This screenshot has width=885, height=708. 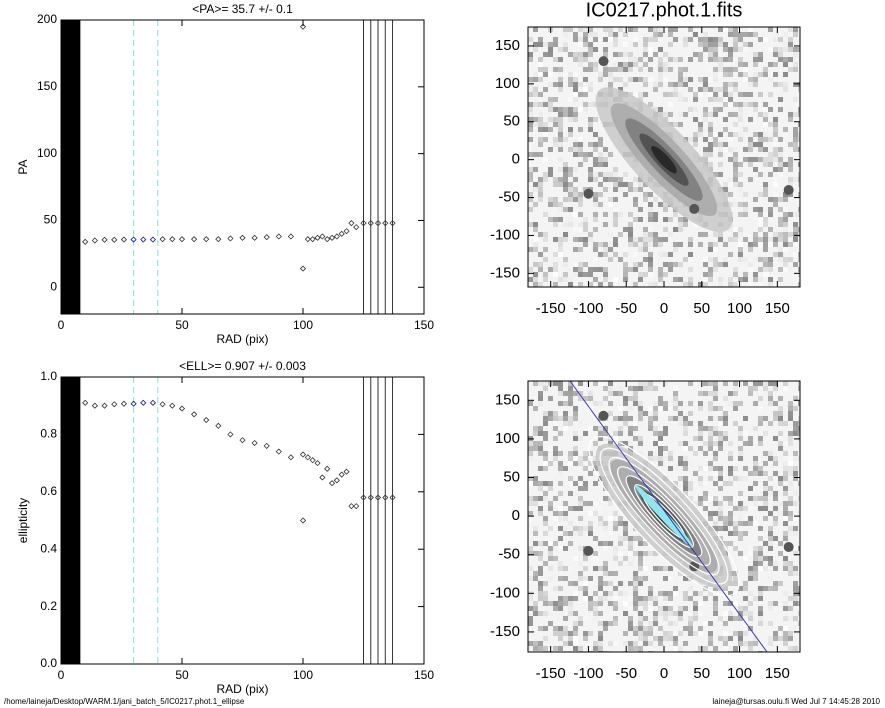 What do you see at coordinates (218, 425) in the screenshot?
I see `point` at bounding box center [218, 425].